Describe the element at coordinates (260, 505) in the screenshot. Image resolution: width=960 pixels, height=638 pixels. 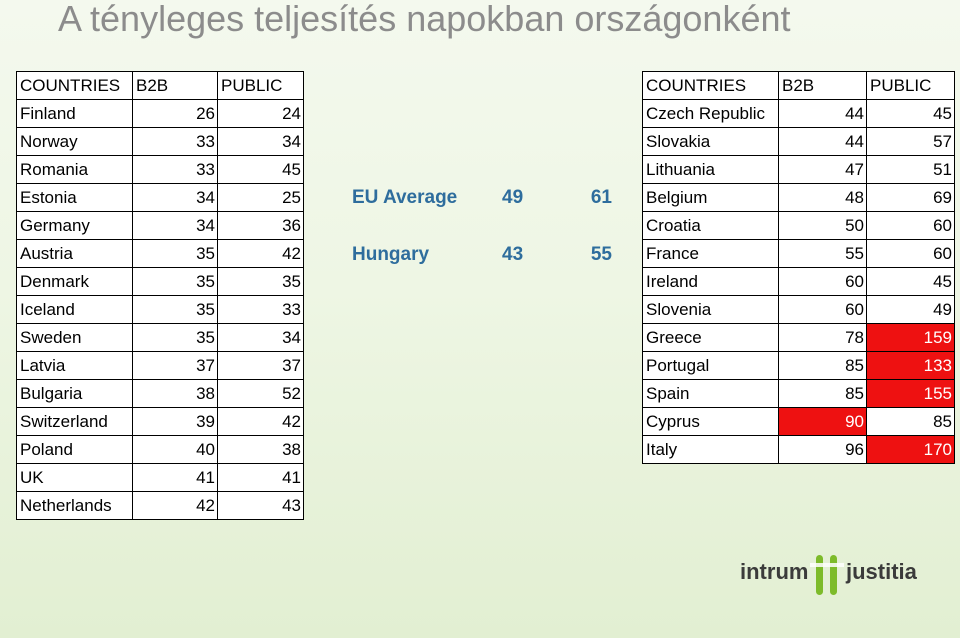
I see `public-cell: 43` at that location.